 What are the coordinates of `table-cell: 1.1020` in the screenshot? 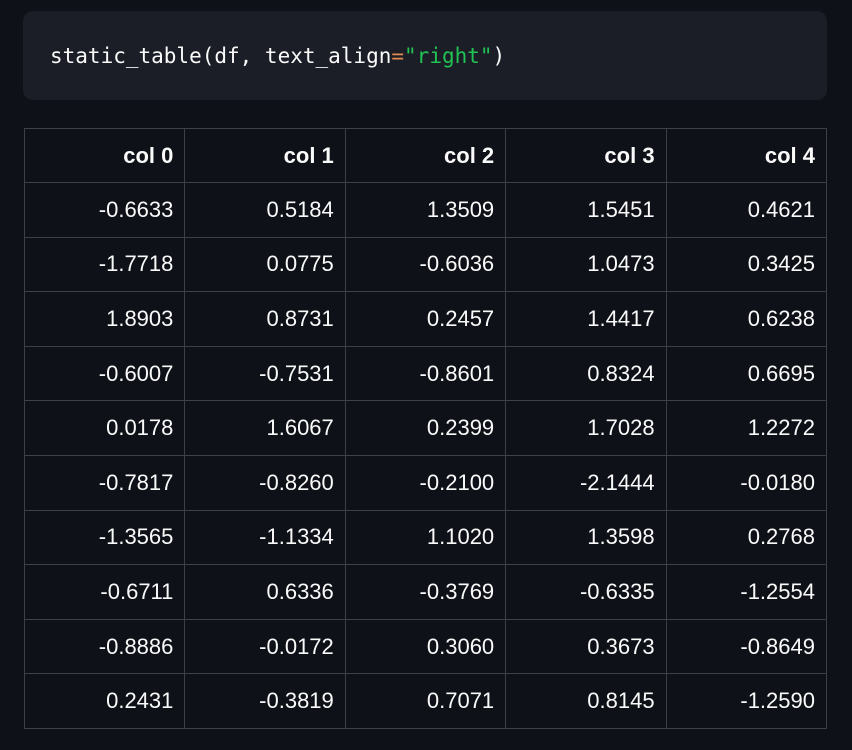 It's located at (425, 537).